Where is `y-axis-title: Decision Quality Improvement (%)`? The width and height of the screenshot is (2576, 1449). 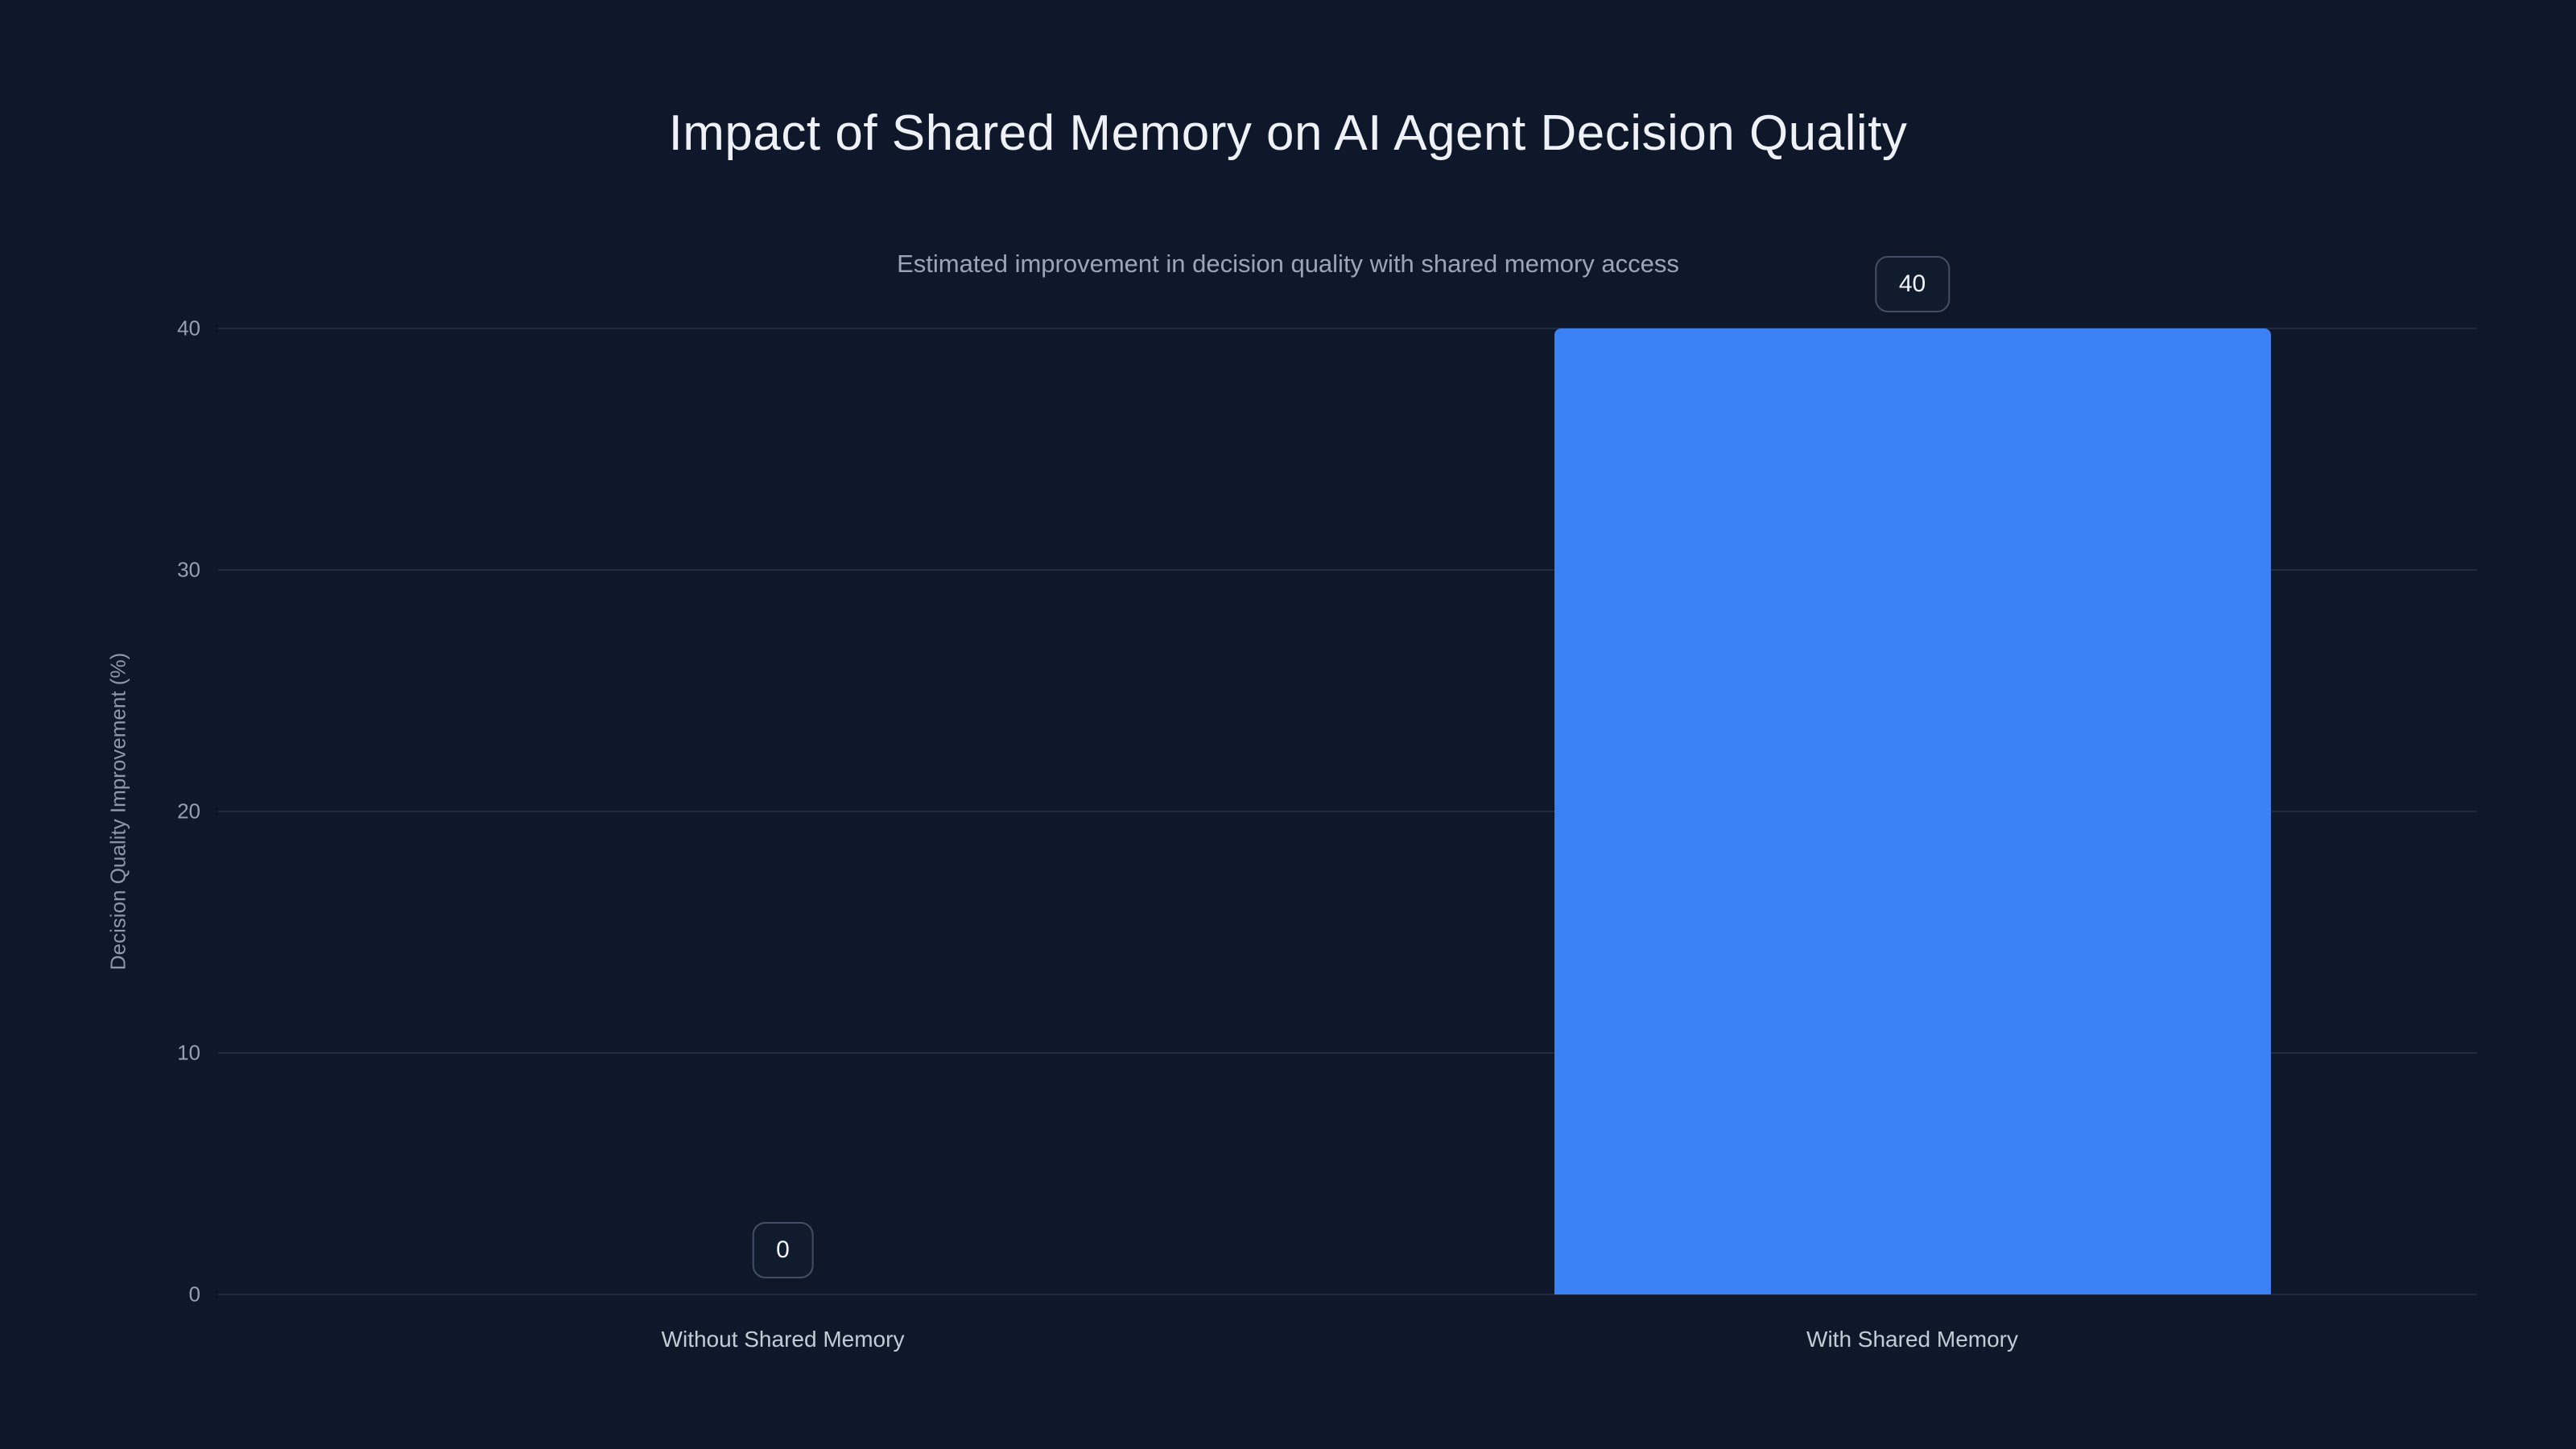
y-axis-title: Decision Quality Improvement (%) is located at coordinates (117, 811).